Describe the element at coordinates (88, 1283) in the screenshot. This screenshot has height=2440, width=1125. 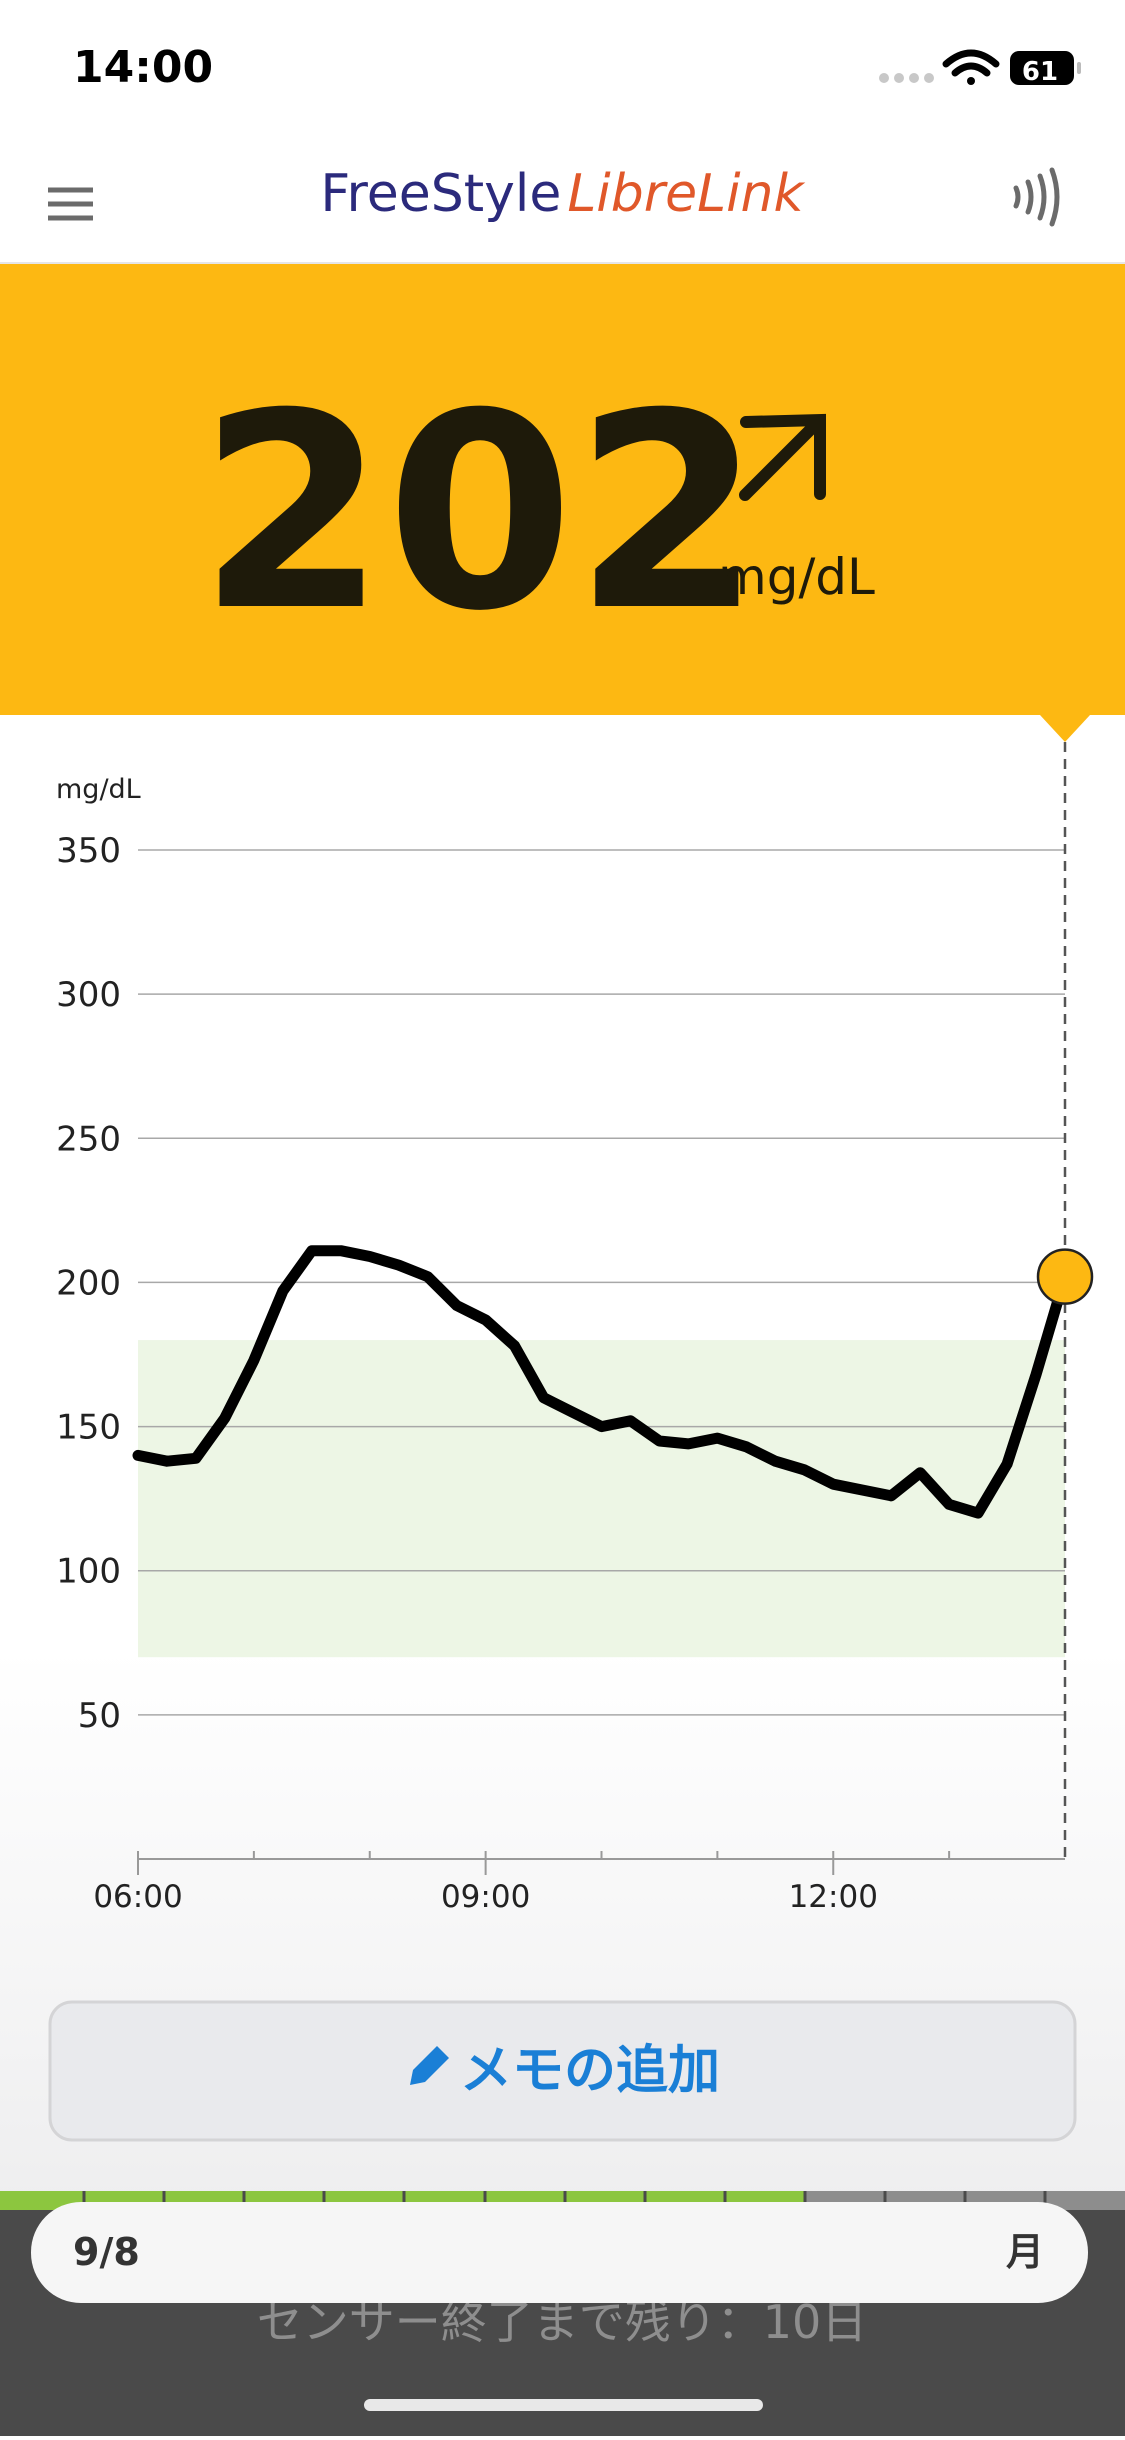
I see `y-tick-label: 200` at that location.